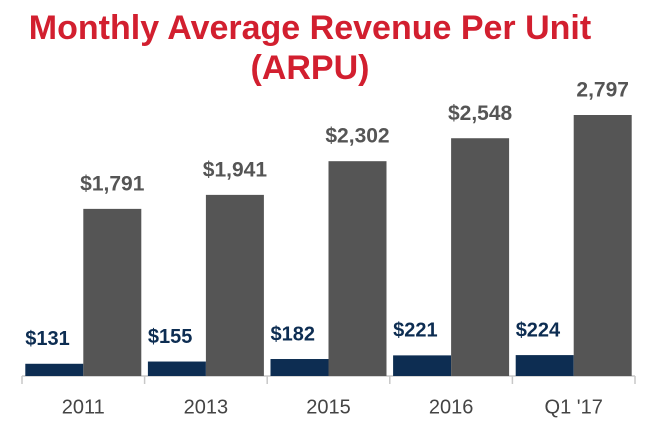  Describe the element at coordinates (112, 183) in the screenshot. I see `data-label: $1,791` at that location.